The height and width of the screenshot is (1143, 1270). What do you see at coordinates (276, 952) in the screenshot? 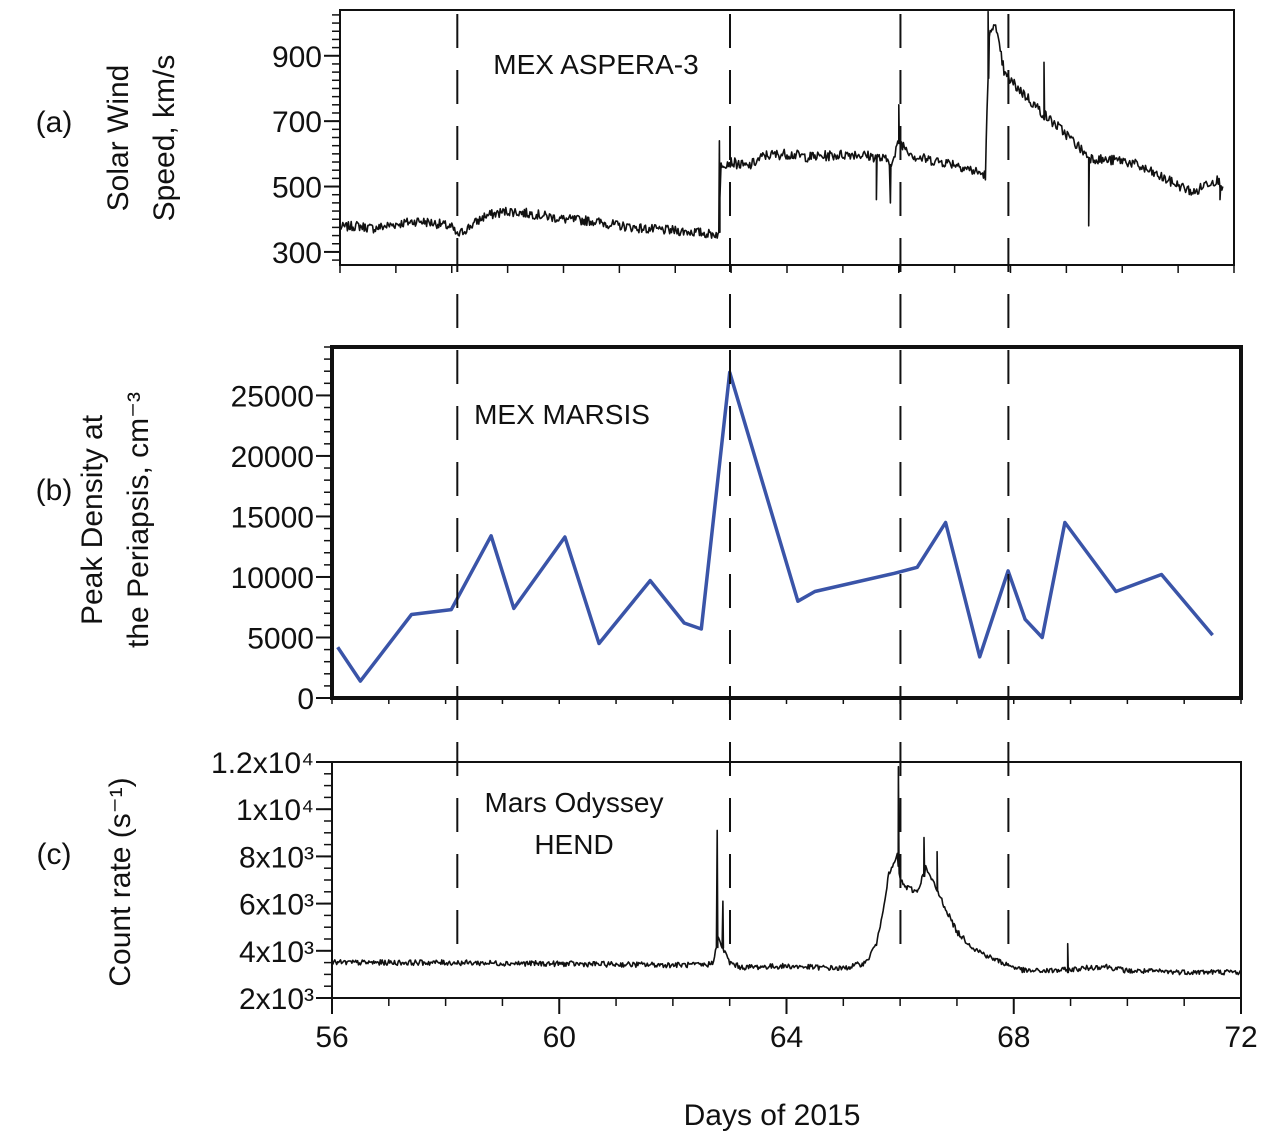
I see `y-tick-label: 4x10³` at bounding box center [276, 952].